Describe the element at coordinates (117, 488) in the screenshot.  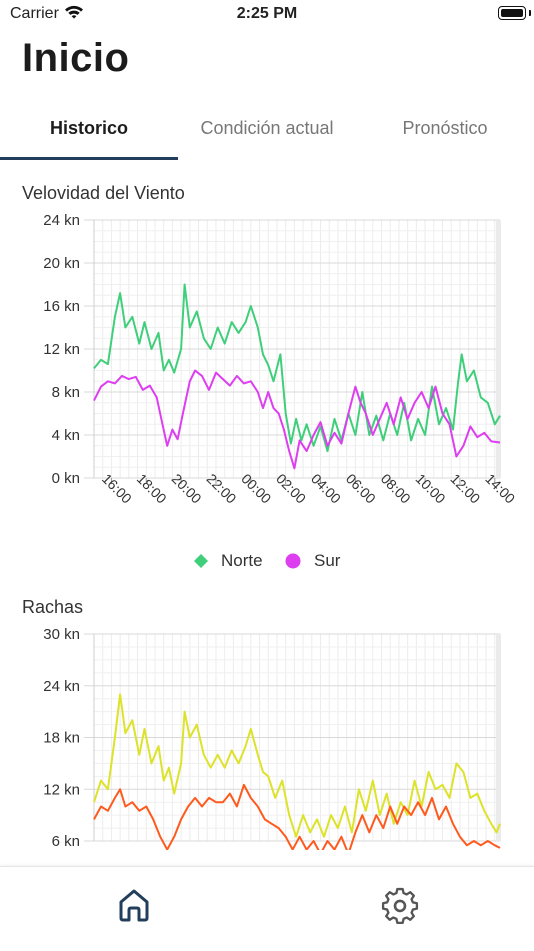
I see `x-tick-label: 16:00` at that location.